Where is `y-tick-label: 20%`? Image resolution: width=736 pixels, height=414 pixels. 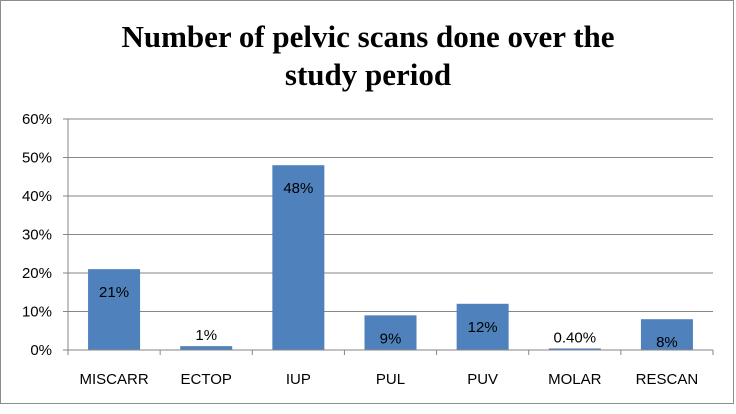 y-tick-label: 20% is located at coordinates (37, 273).